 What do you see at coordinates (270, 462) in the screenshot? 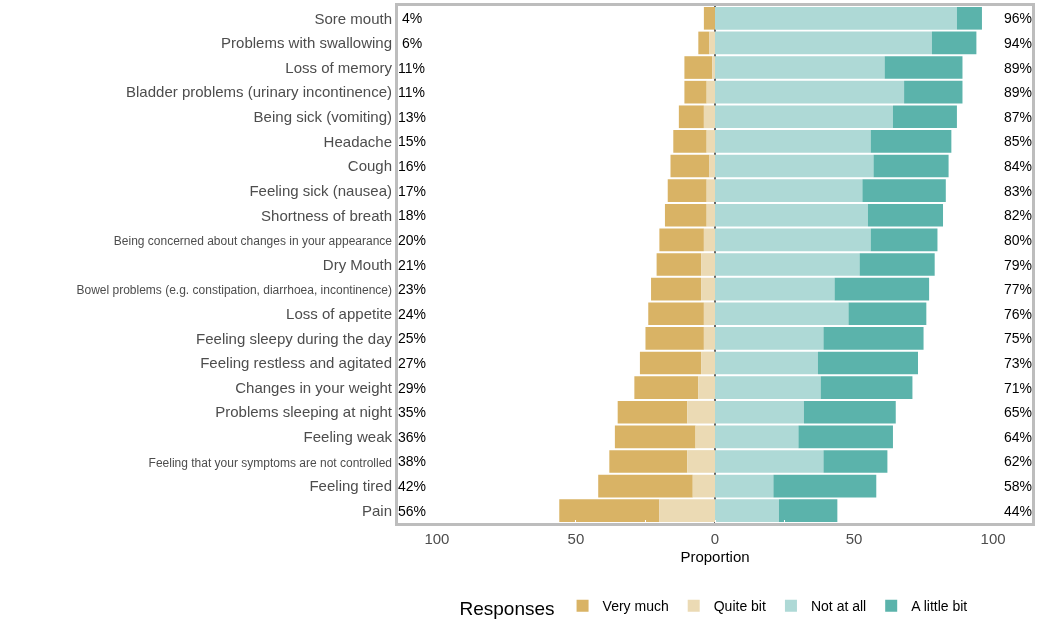
I see `y-tick-label: Feeling that your symptoms are not controlled` at bounding box center [270, 462].